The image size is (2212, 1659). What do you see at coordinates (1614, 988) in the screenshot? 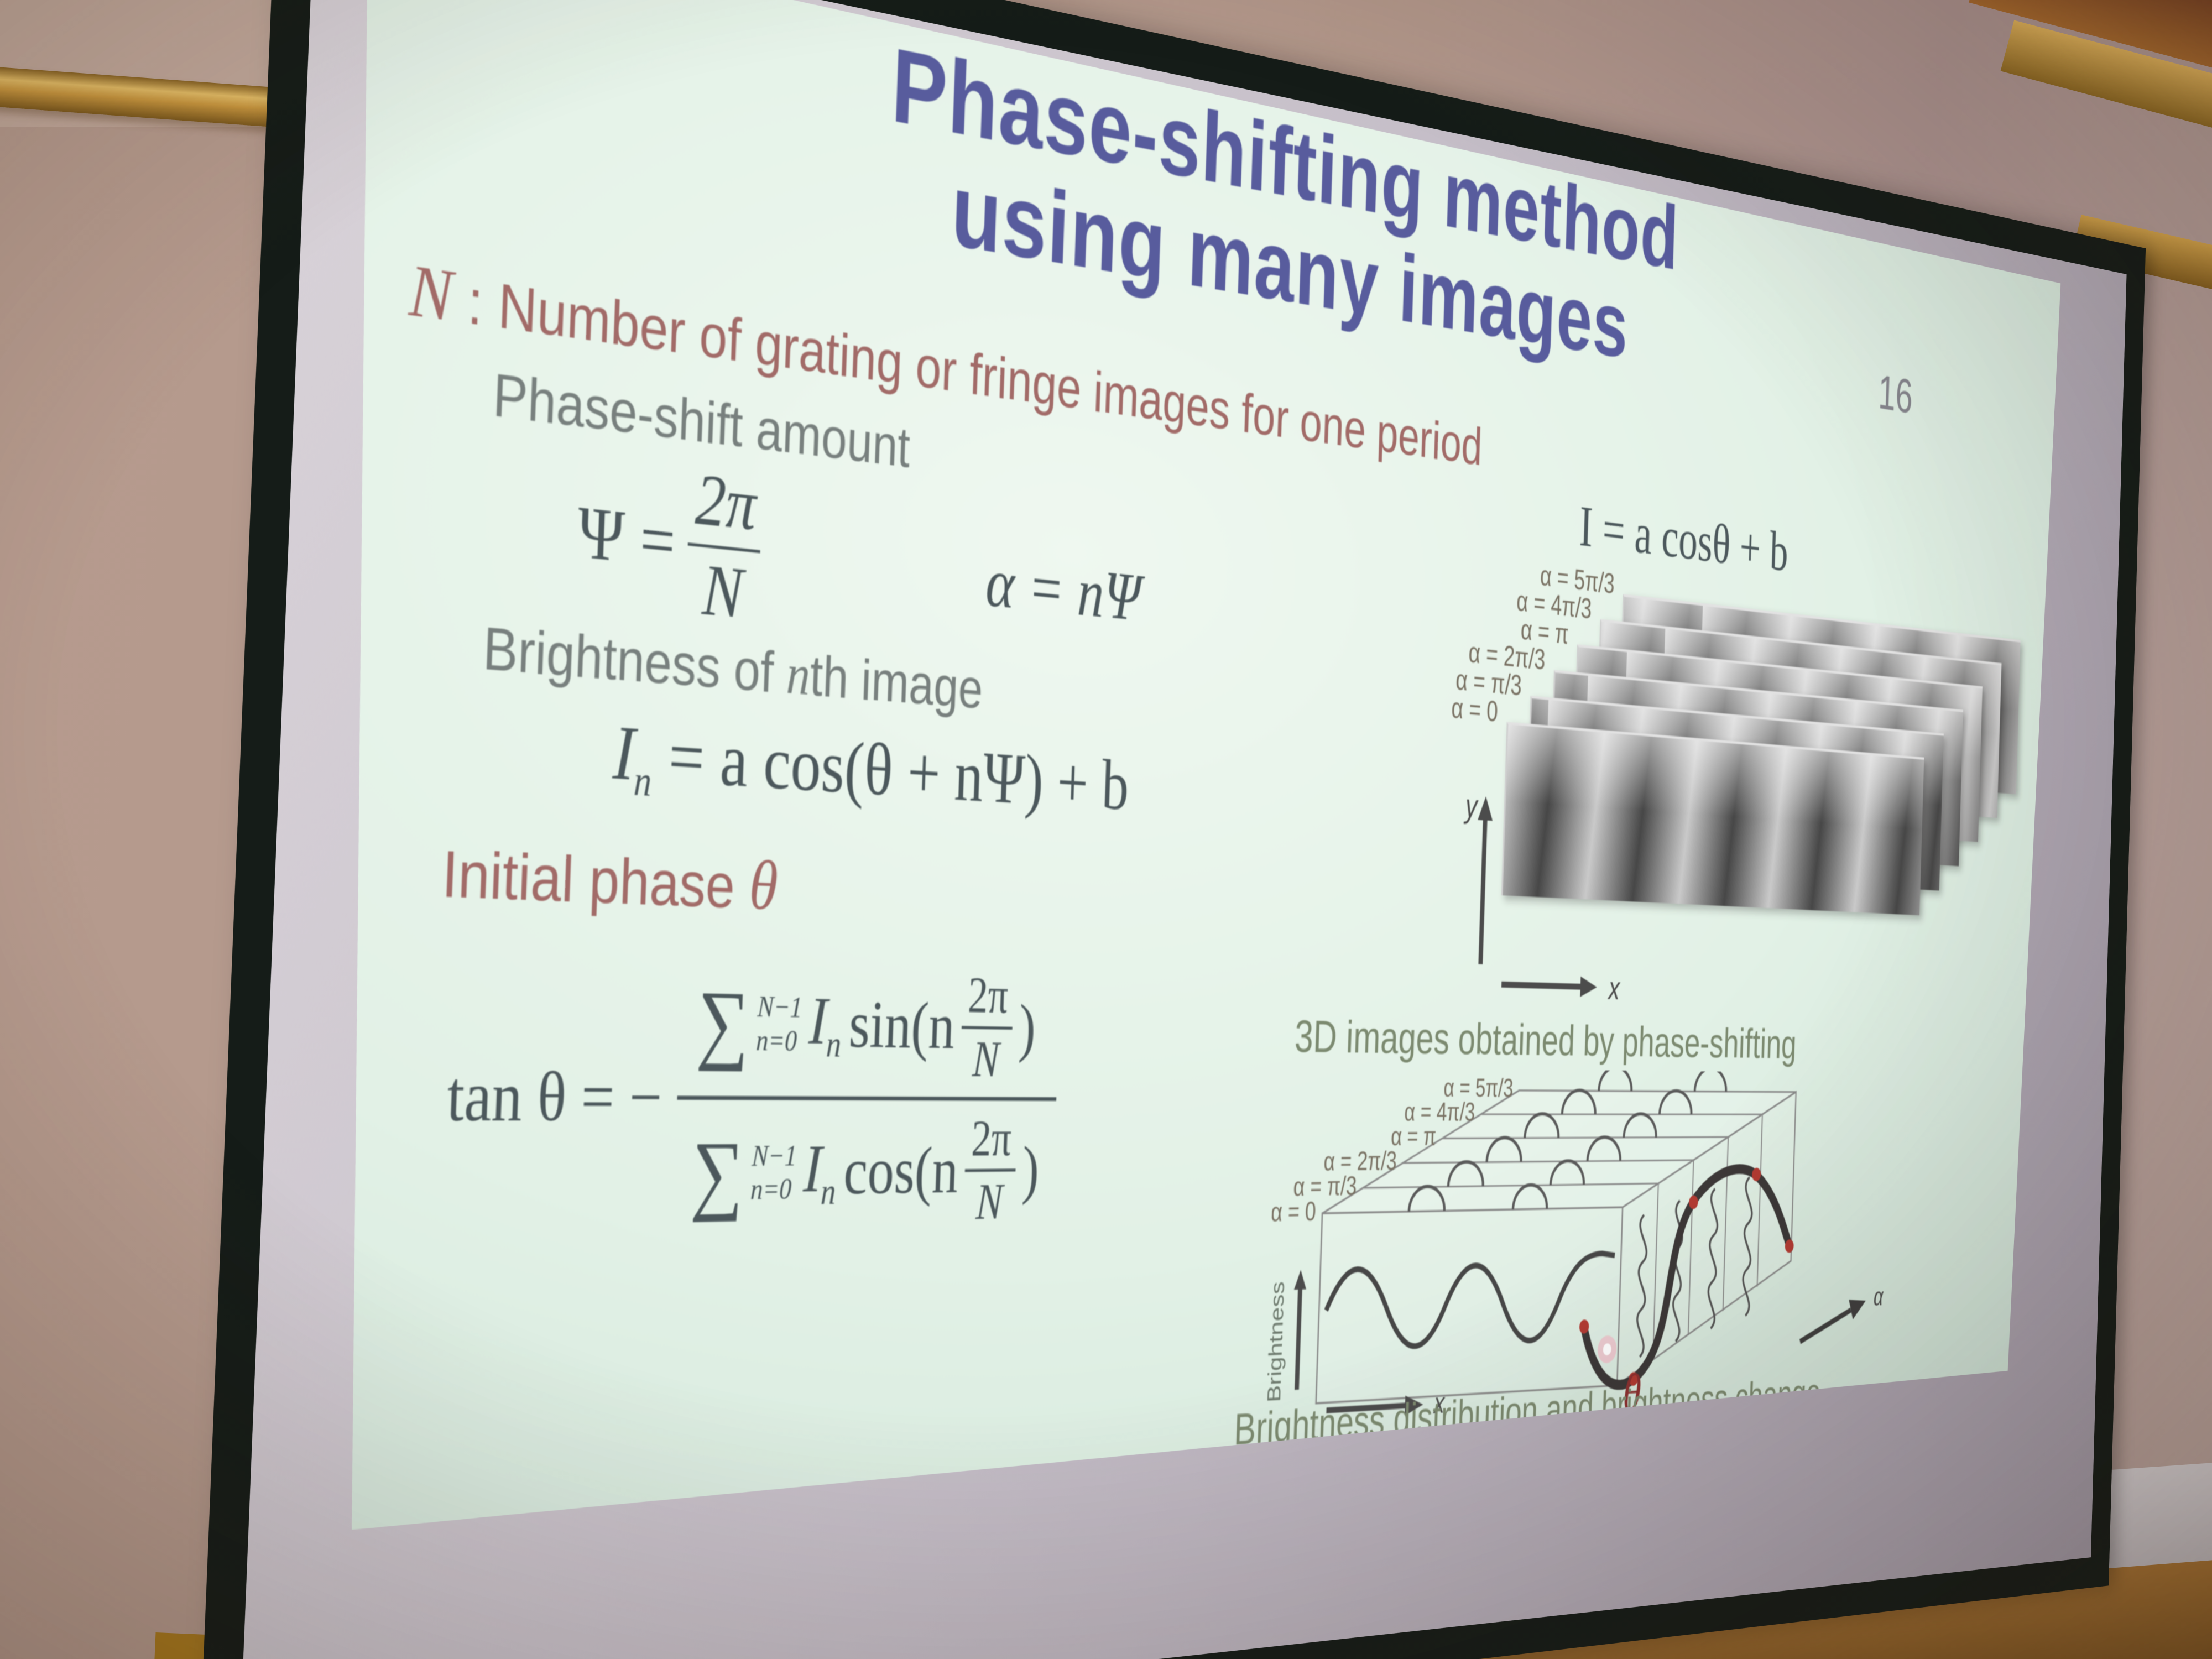
I see `x-axis-label: x` at bounding box center [1614, 988].